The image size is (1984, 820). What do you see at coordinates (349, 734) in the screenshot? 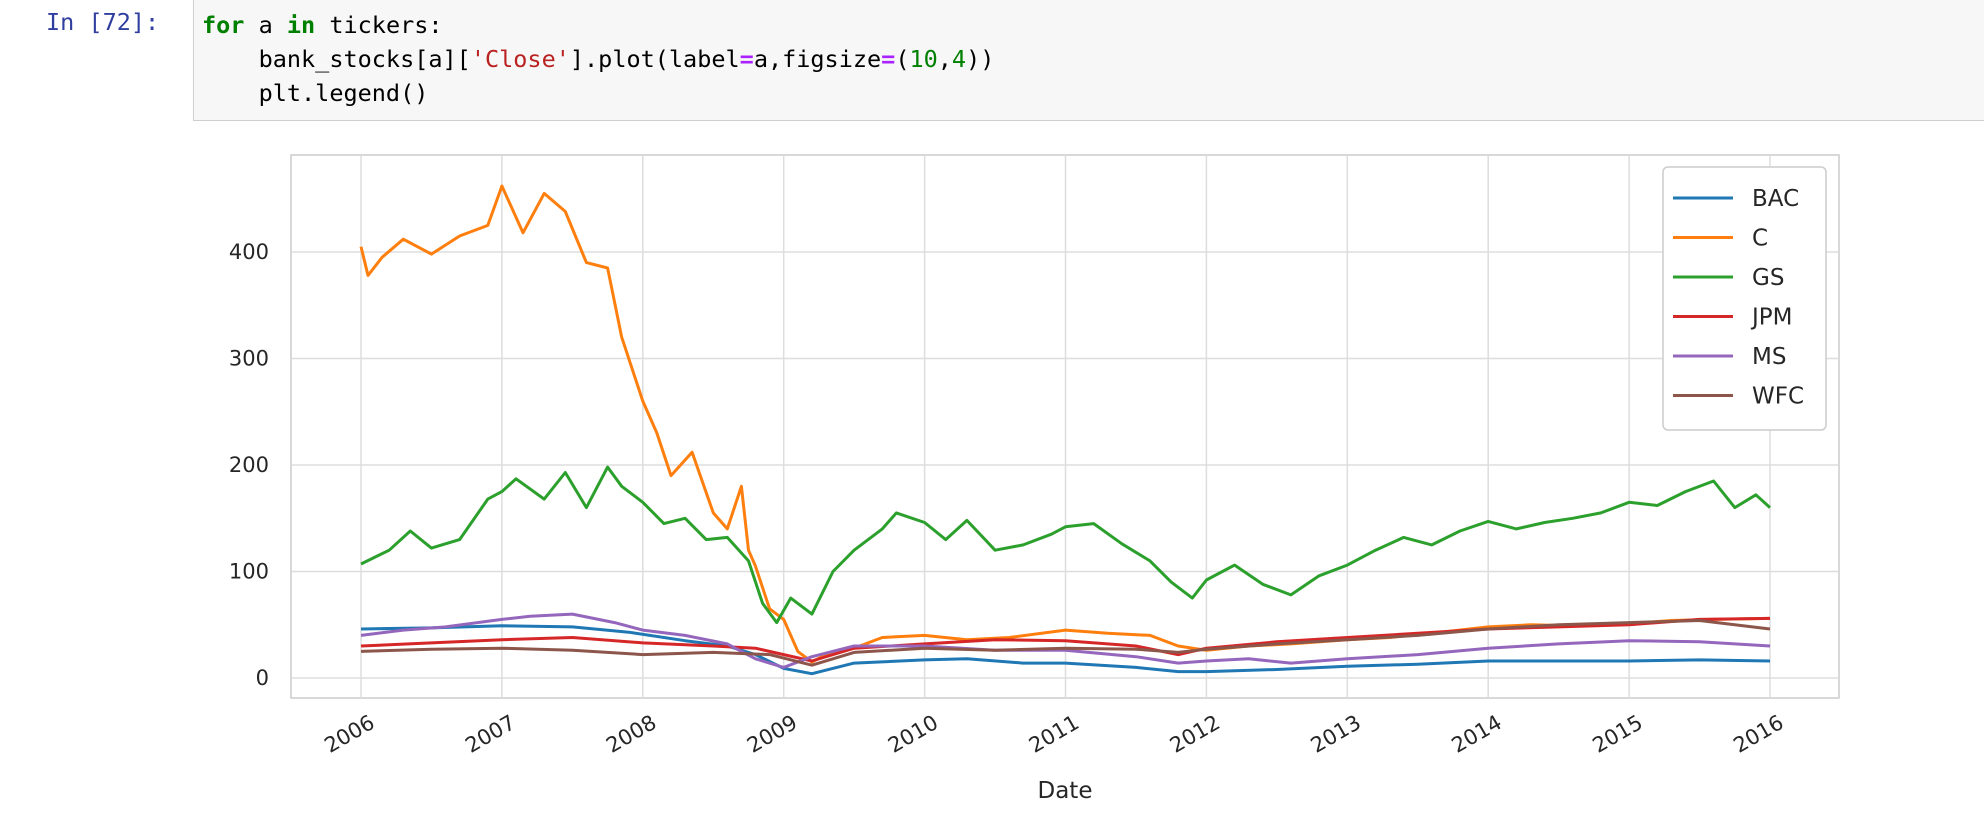
I see `x-tick-label: 2006` at bounding box center [349, 734].